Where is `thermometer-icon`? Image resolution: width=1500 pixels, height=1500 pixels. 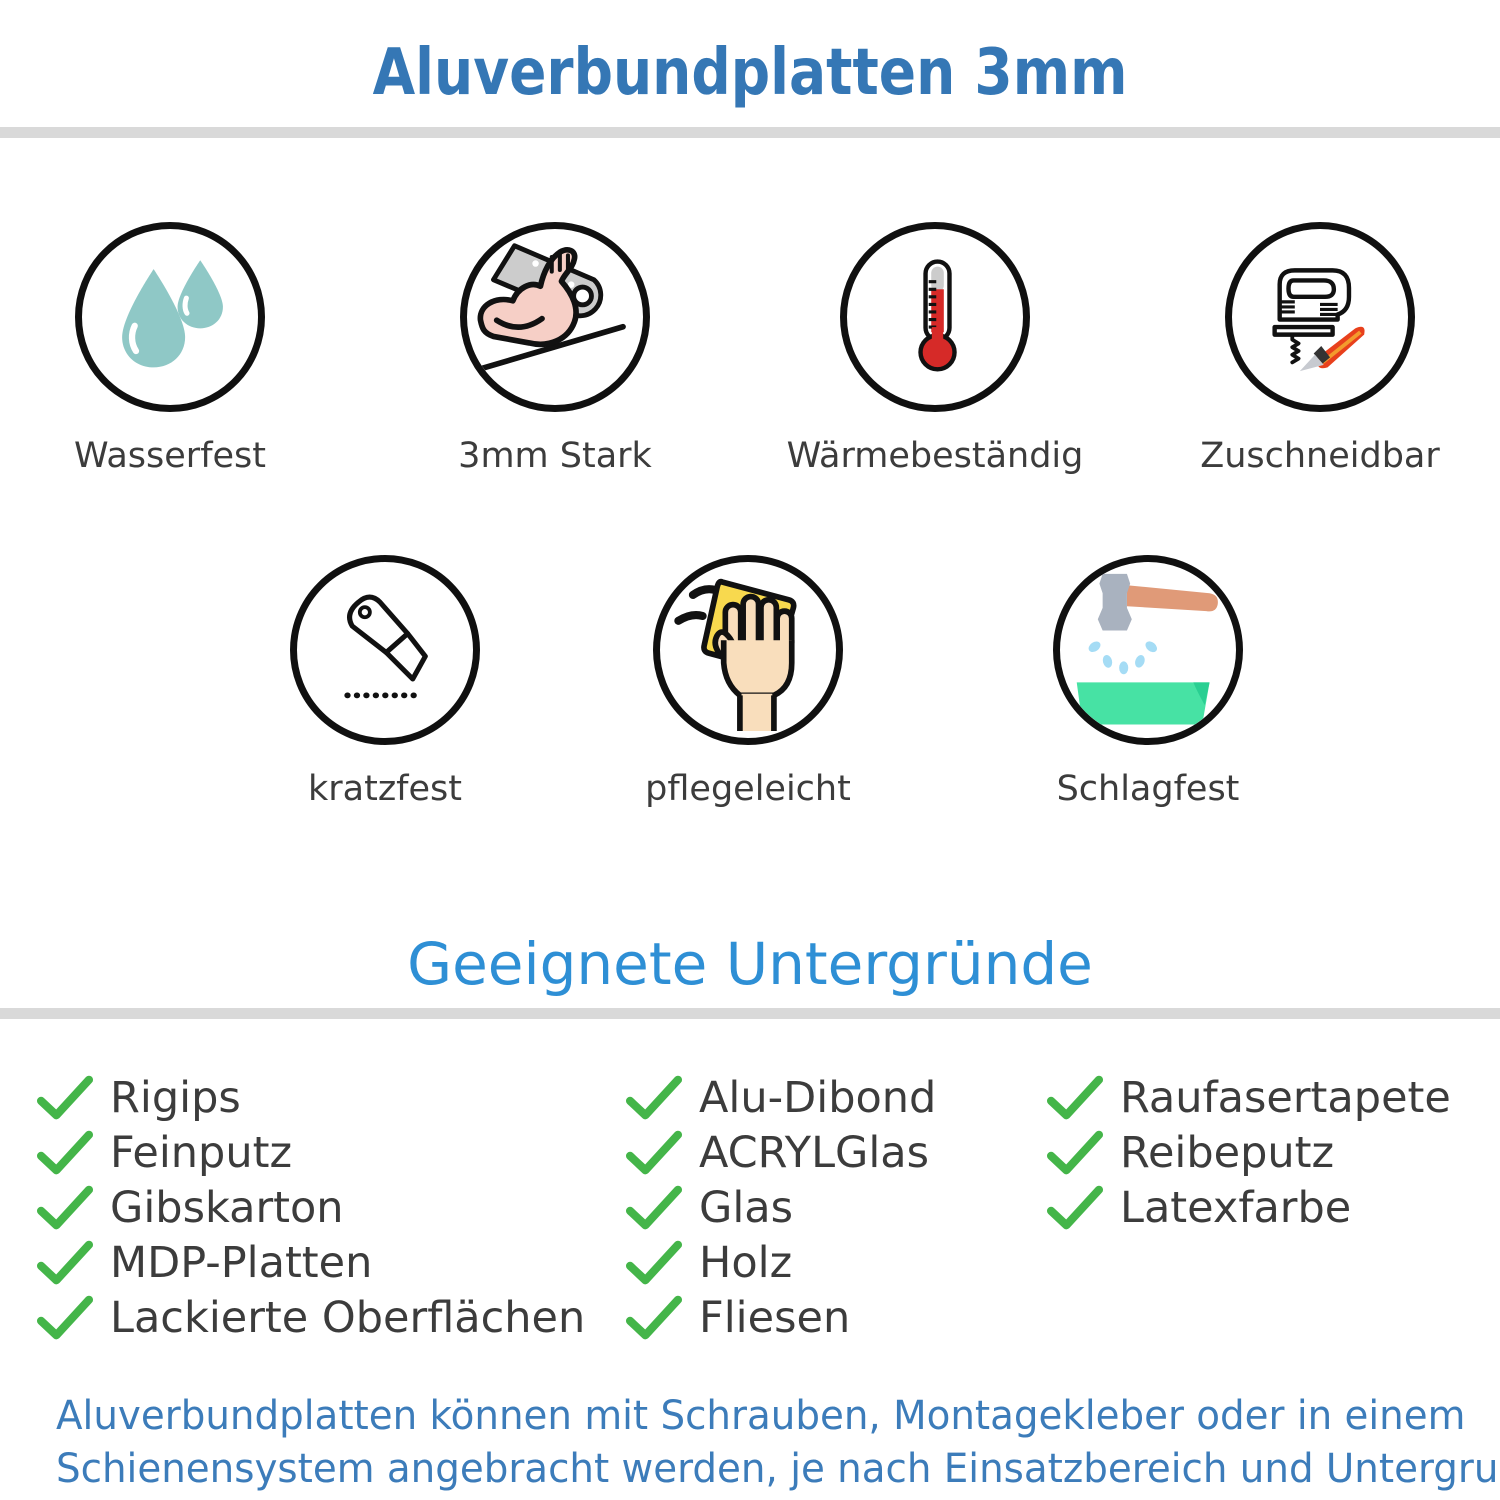 thermometer-icon is located at coordinates (937, 315).